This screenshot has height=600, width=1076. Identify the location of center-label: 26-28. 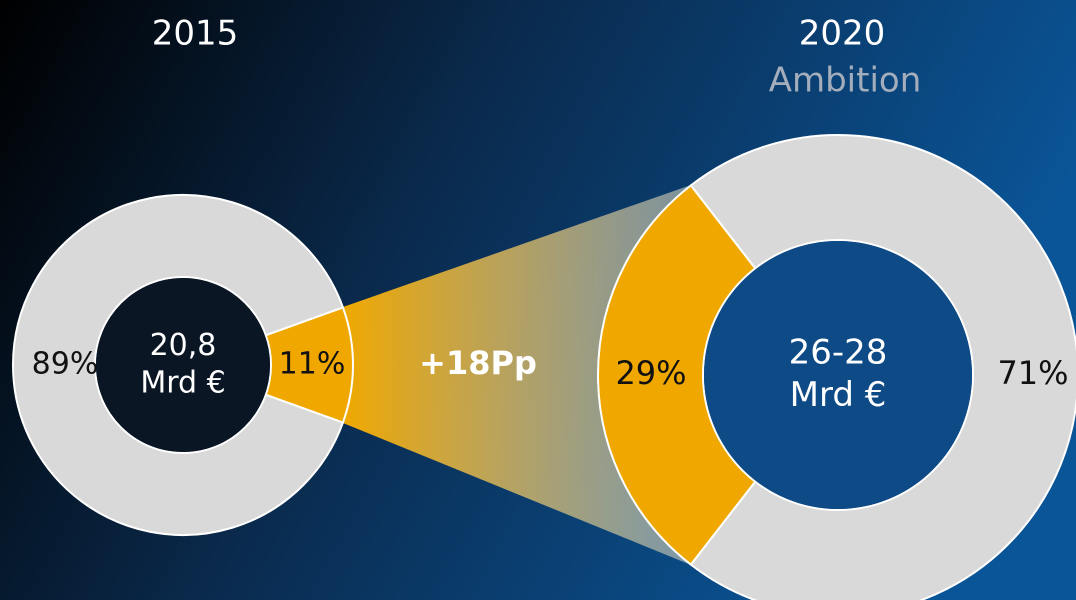
(838, 352).